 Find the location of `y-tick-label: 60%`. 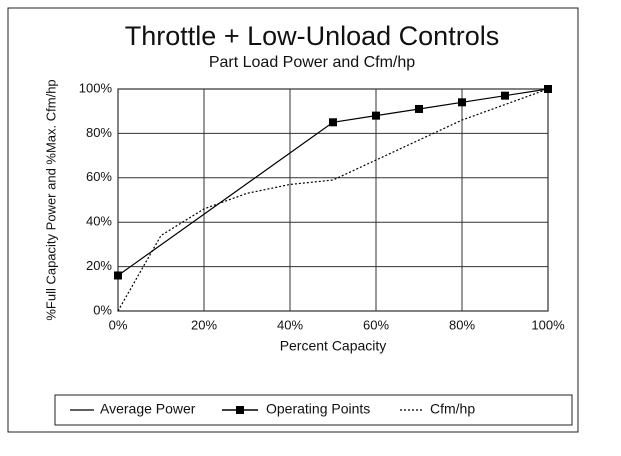

y-tick-label: 60% is located at coordinates (99, 176).